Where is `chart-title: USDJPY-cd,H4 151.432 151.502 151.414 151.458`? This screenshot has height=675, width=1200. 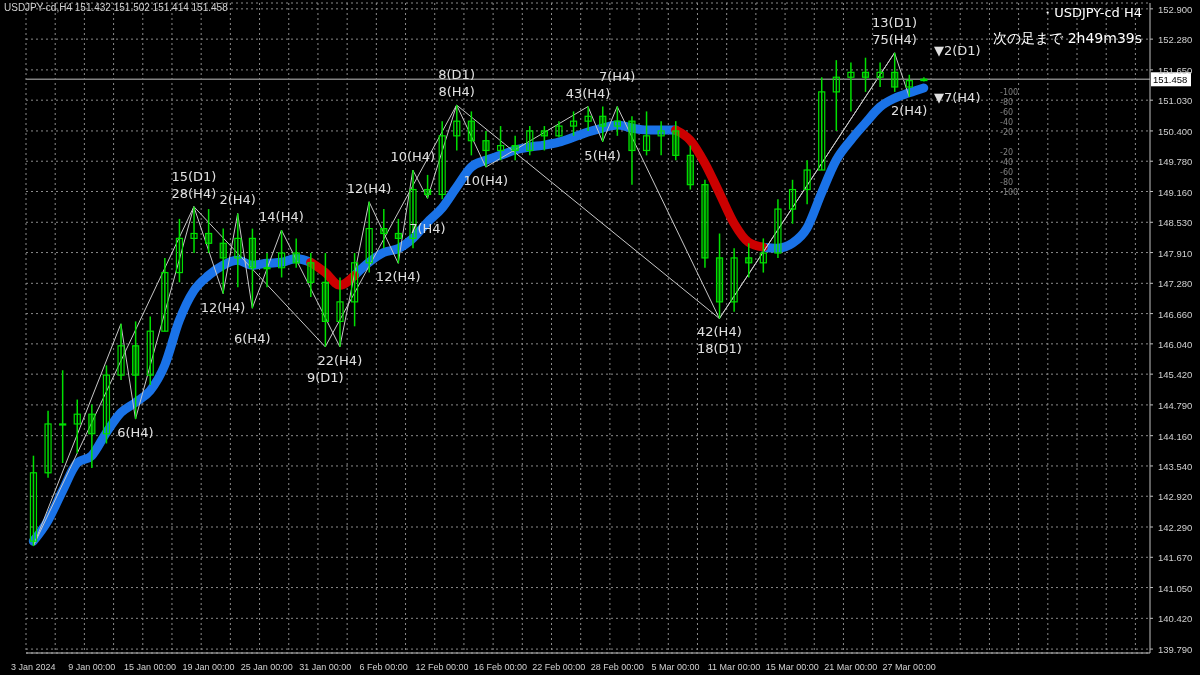 chart-title: USDJPY-cd,H4 151.432 151.502 151.414 151.458 is located at coordinates (116, 7).